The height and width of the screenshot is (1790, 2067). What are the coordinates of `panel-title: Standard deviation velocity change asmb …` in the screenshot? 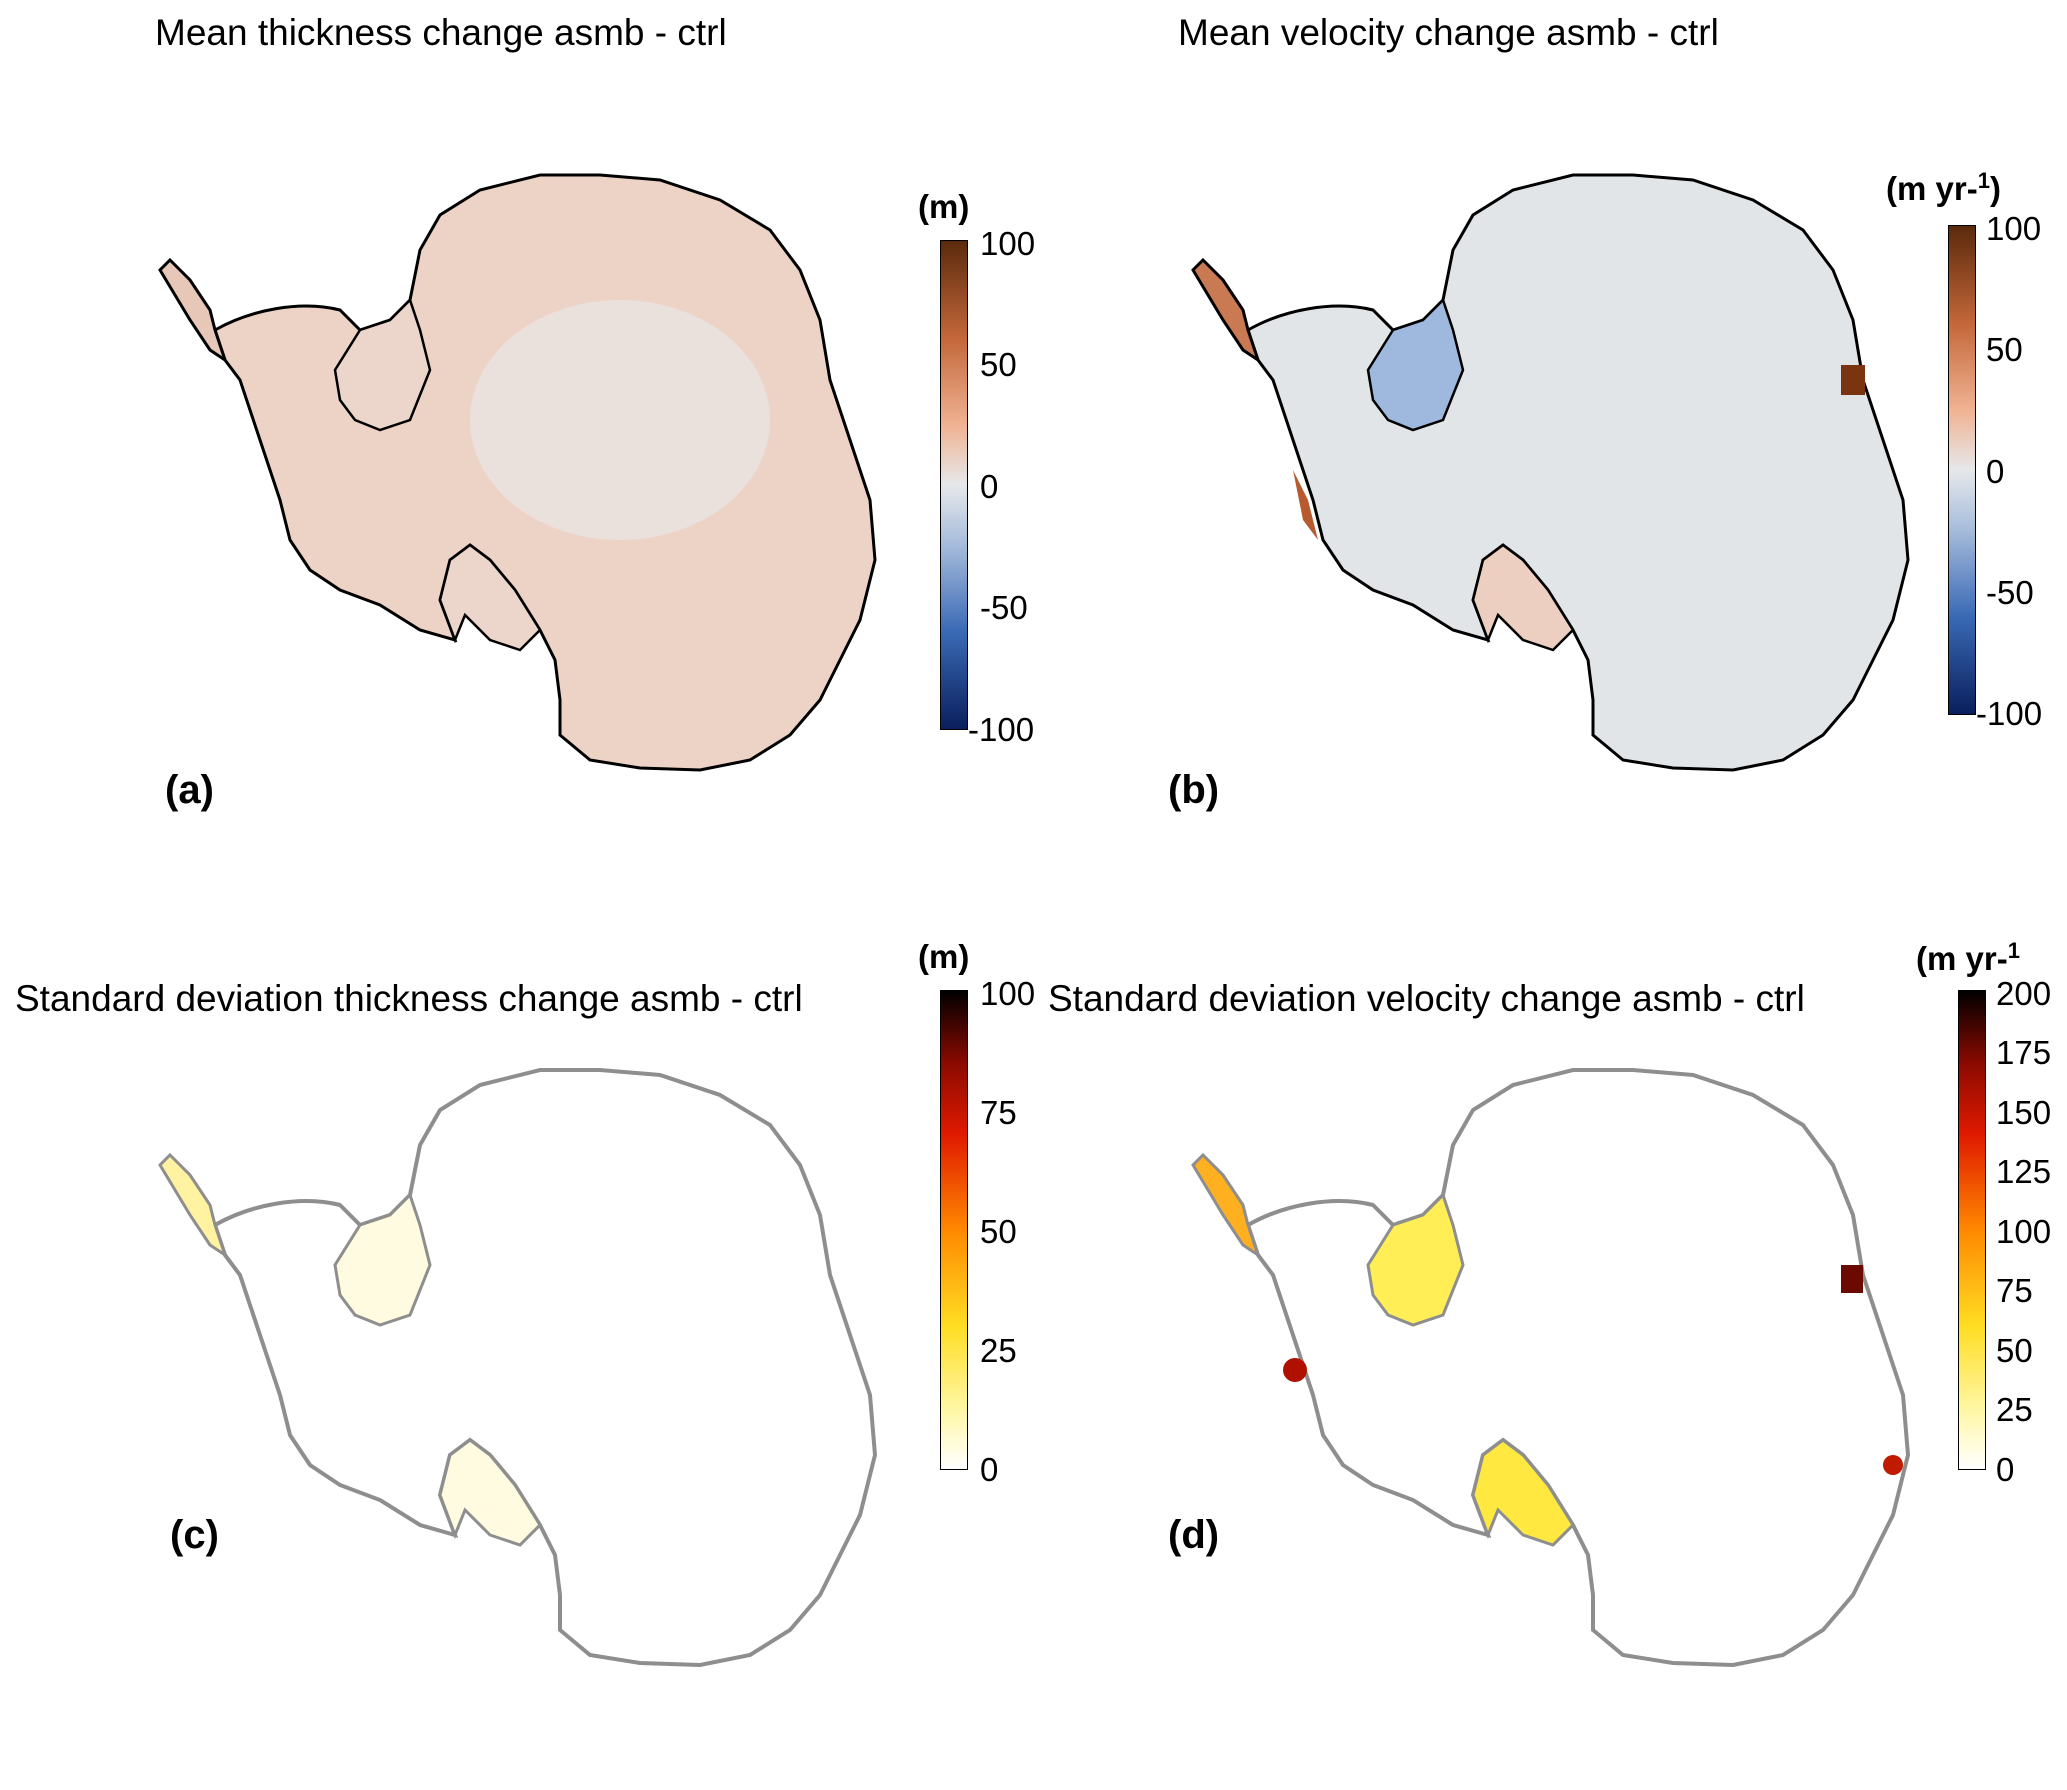 It's located at (1426, 998).